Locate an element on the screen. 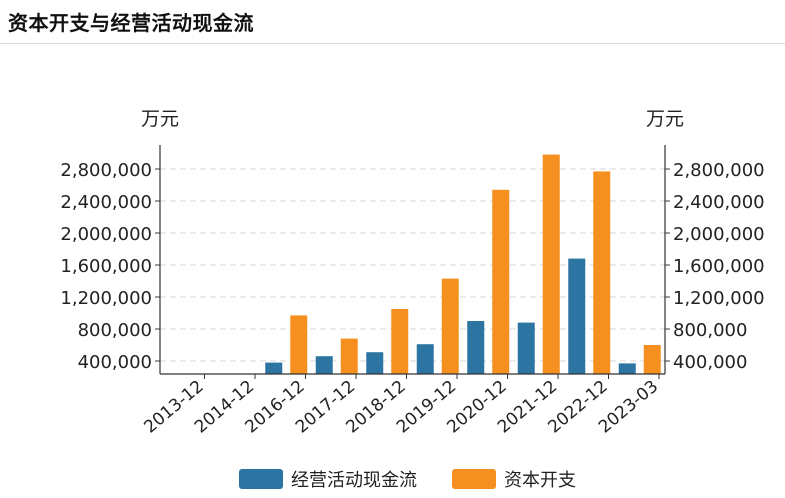 The image size is (785, 498). y-tick-label-left: 1,600,000 is located at coordinates (106, 266).